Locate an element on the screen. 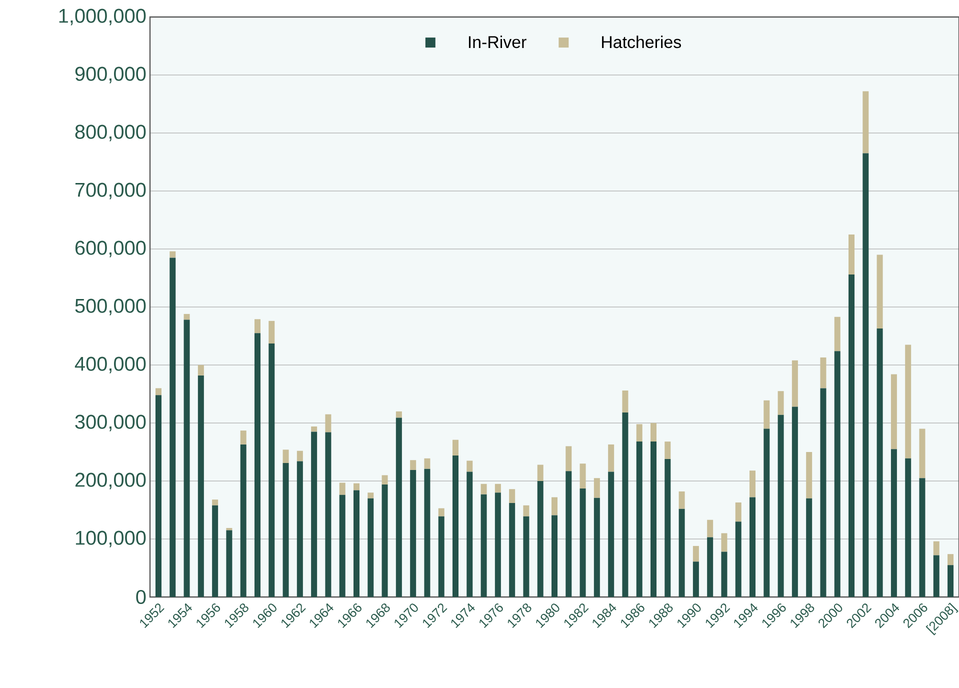 The height and width of the screenshot is (688, 959). y-tick-label: 900,000 is located at coordinates (110, 75).